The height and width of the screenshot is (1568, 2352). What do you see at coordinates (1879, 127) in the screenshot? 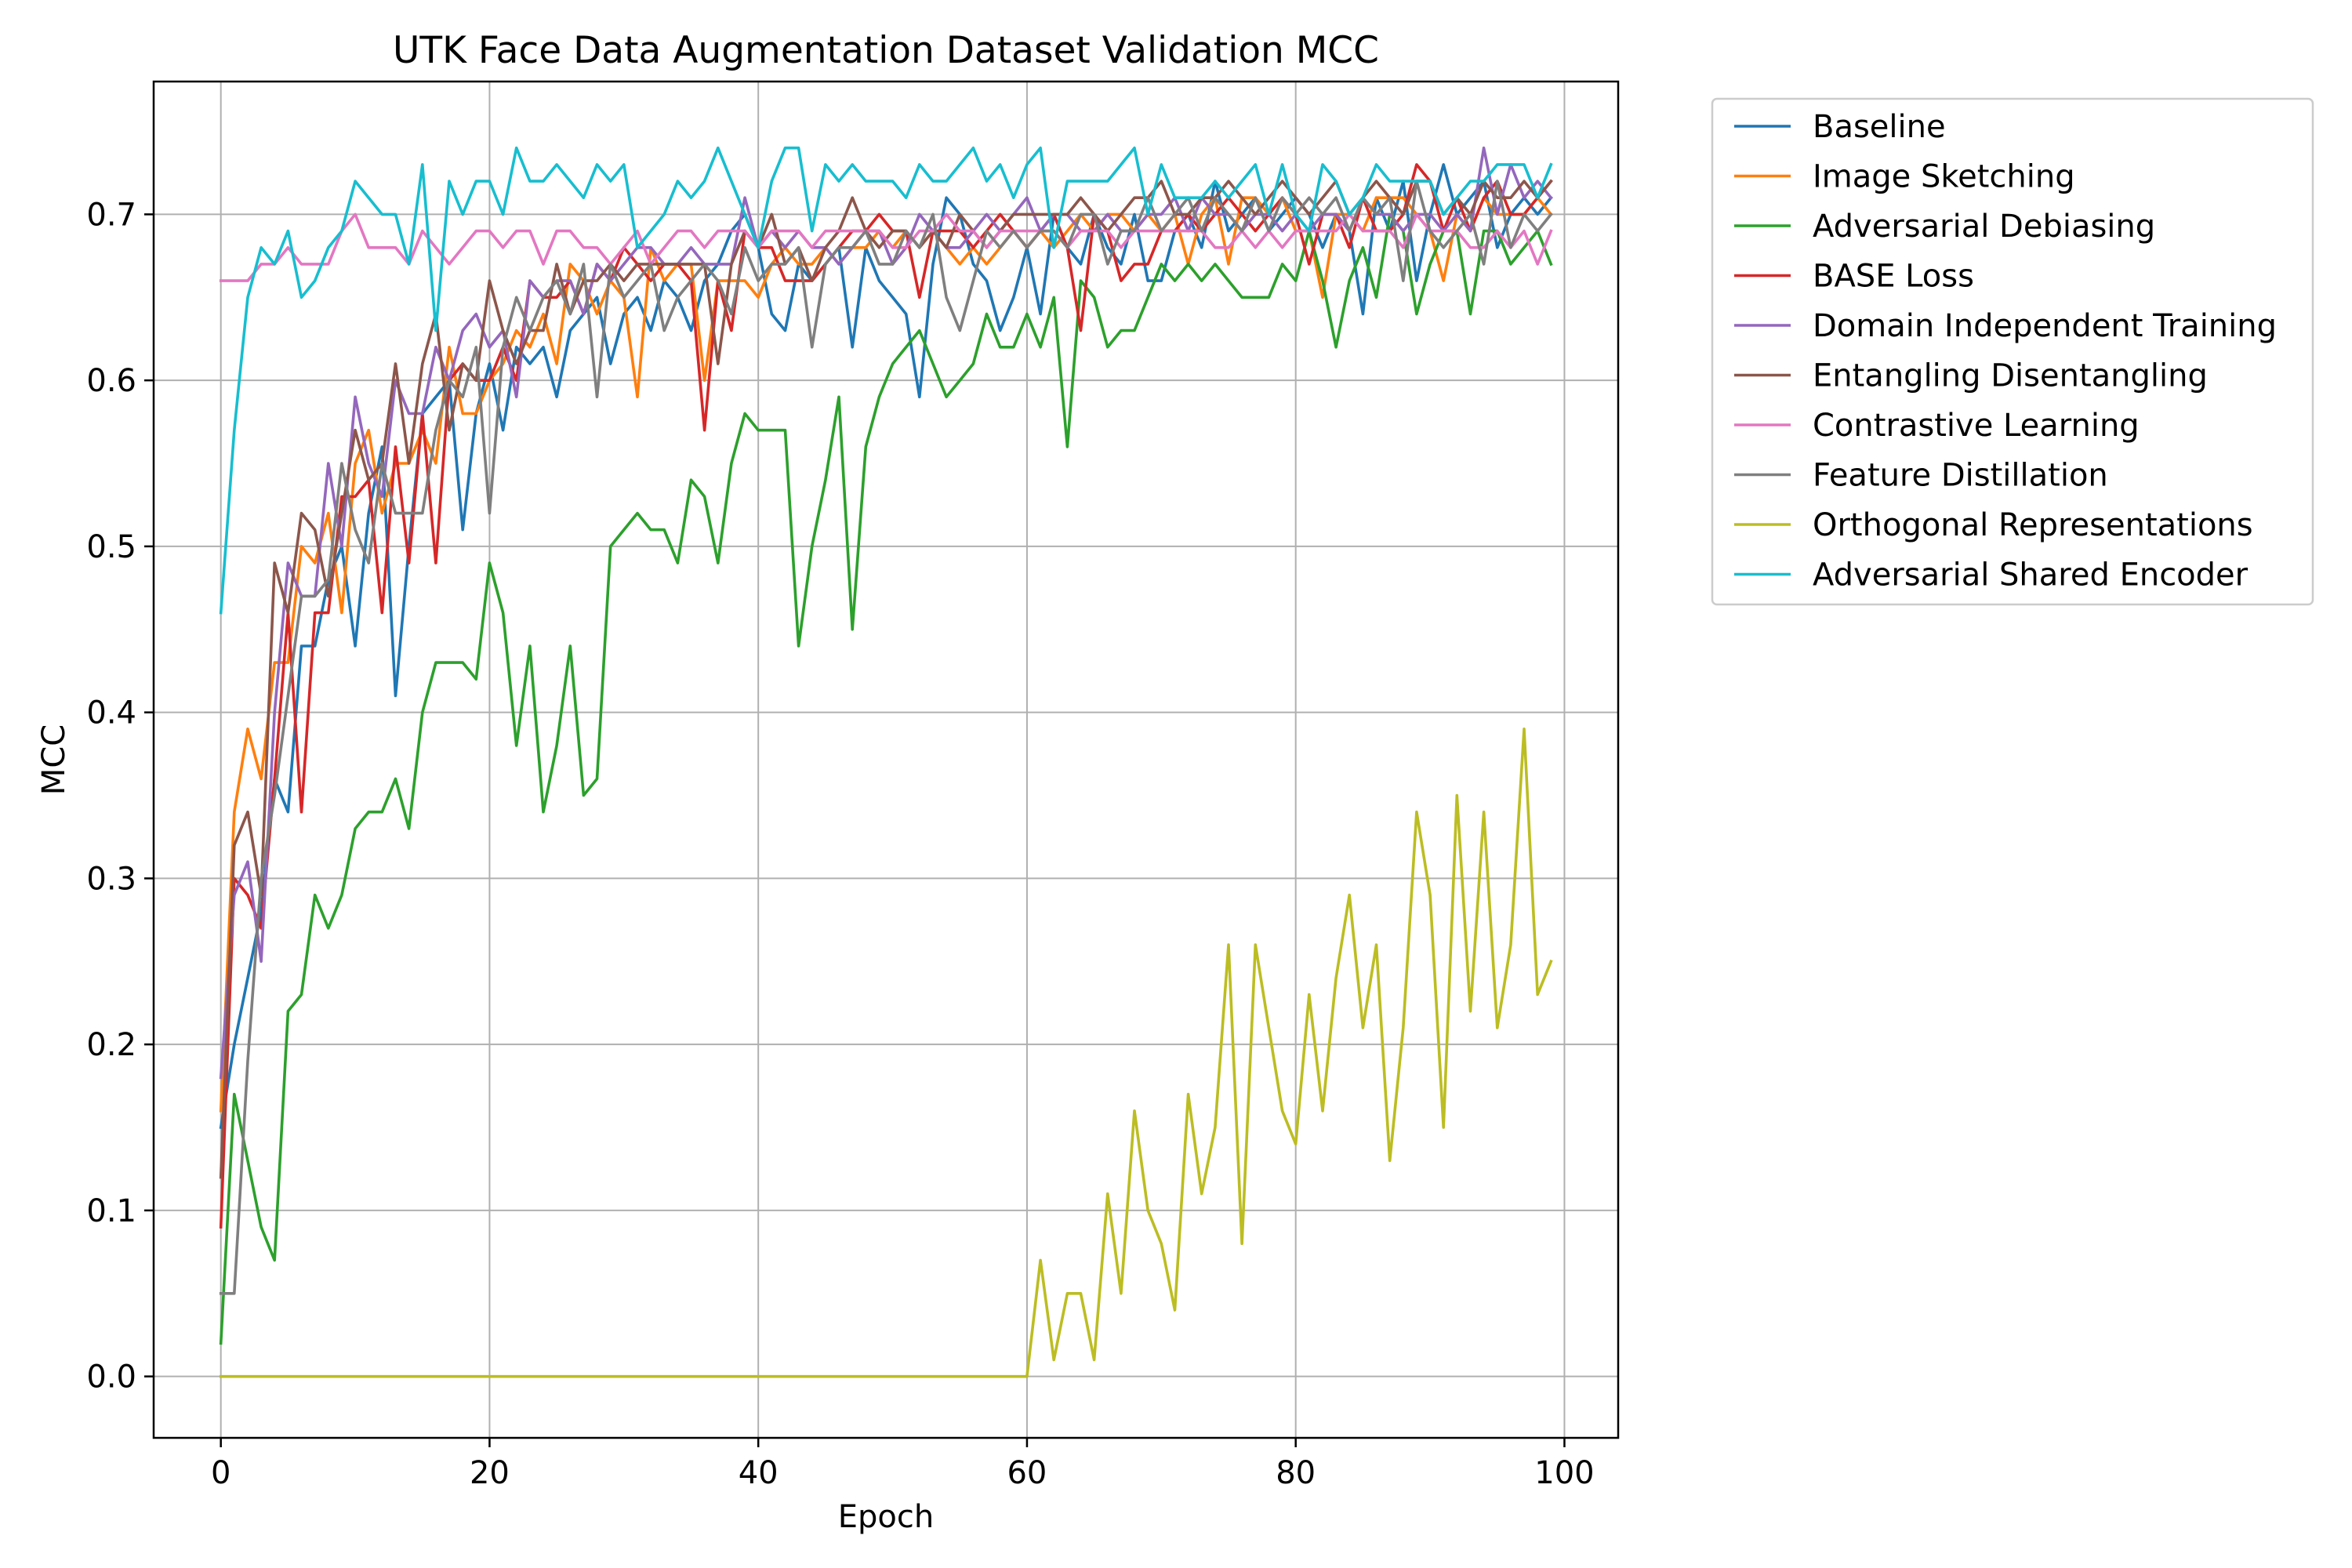
I see `legend-label: Baseline` at bounding box center [1879, 127].